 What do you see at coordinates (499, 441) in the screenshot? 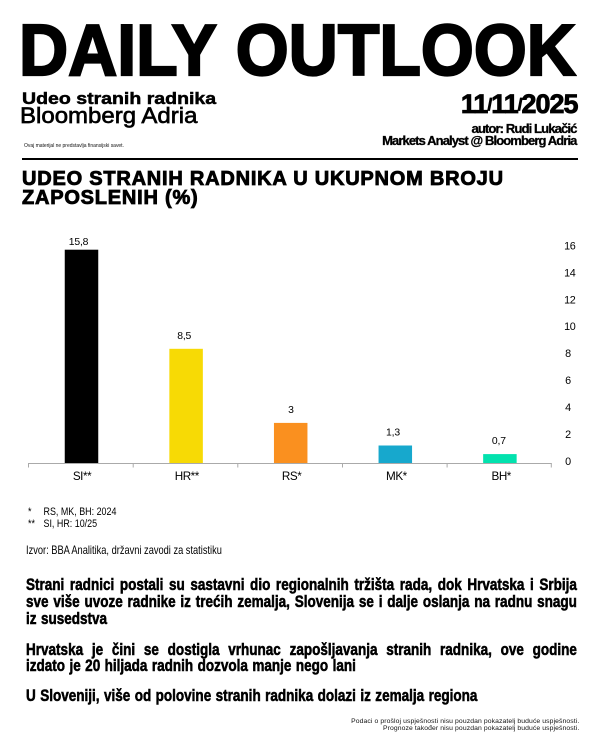
I see `svg-text: 0,7` at bounding box center [499, 441].